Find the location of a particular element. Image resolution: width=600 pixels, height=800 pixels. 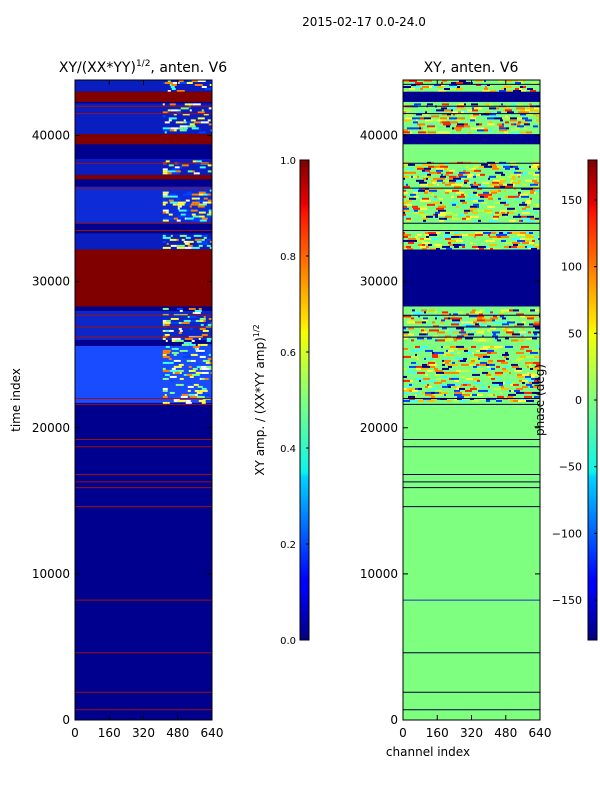

phase-ytick-label: 20000 is located at coordinates (379, 428).